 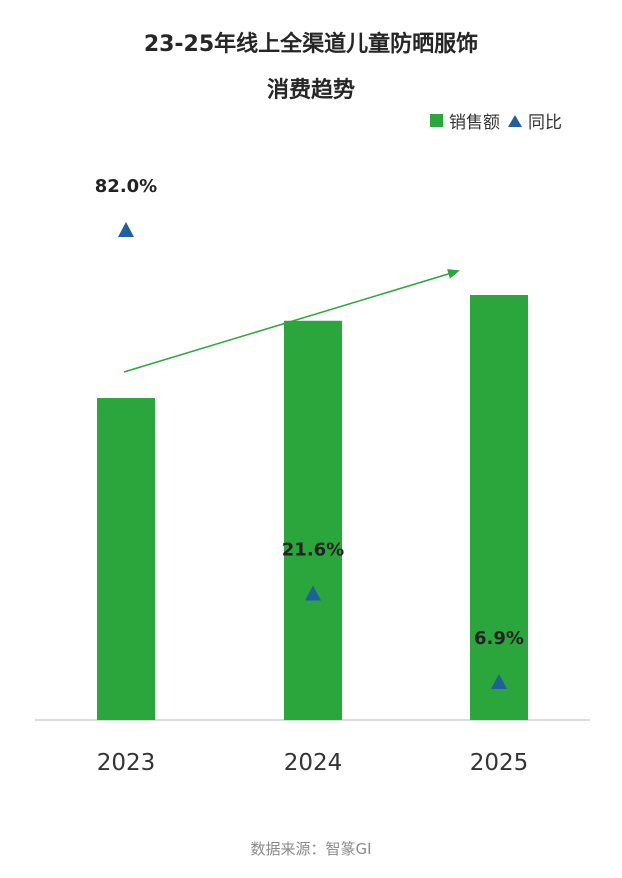 I want to click on bar-2023, so click(x=126, y=559).